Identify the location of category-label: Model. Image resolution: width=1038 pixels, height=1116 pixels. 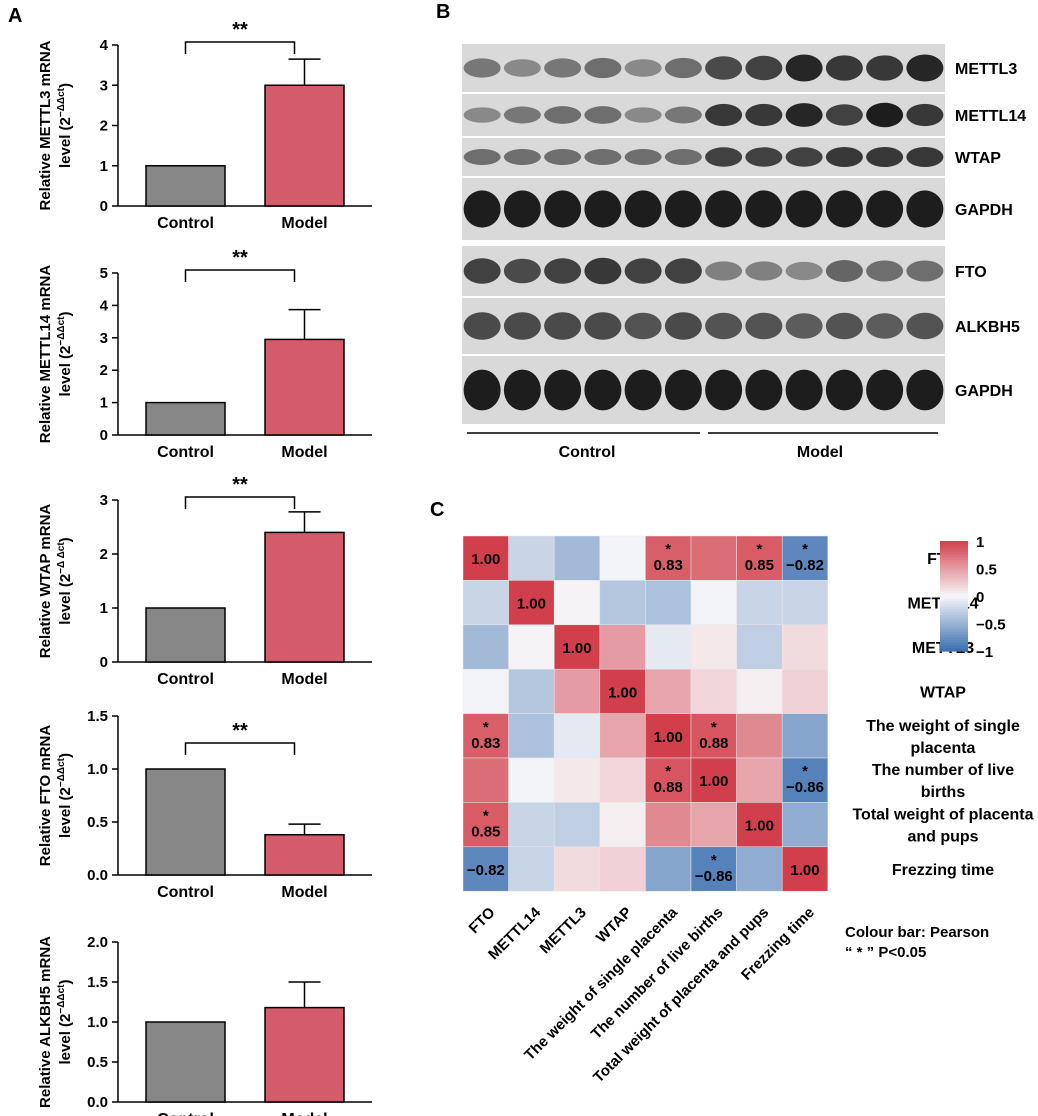
(304, 679).